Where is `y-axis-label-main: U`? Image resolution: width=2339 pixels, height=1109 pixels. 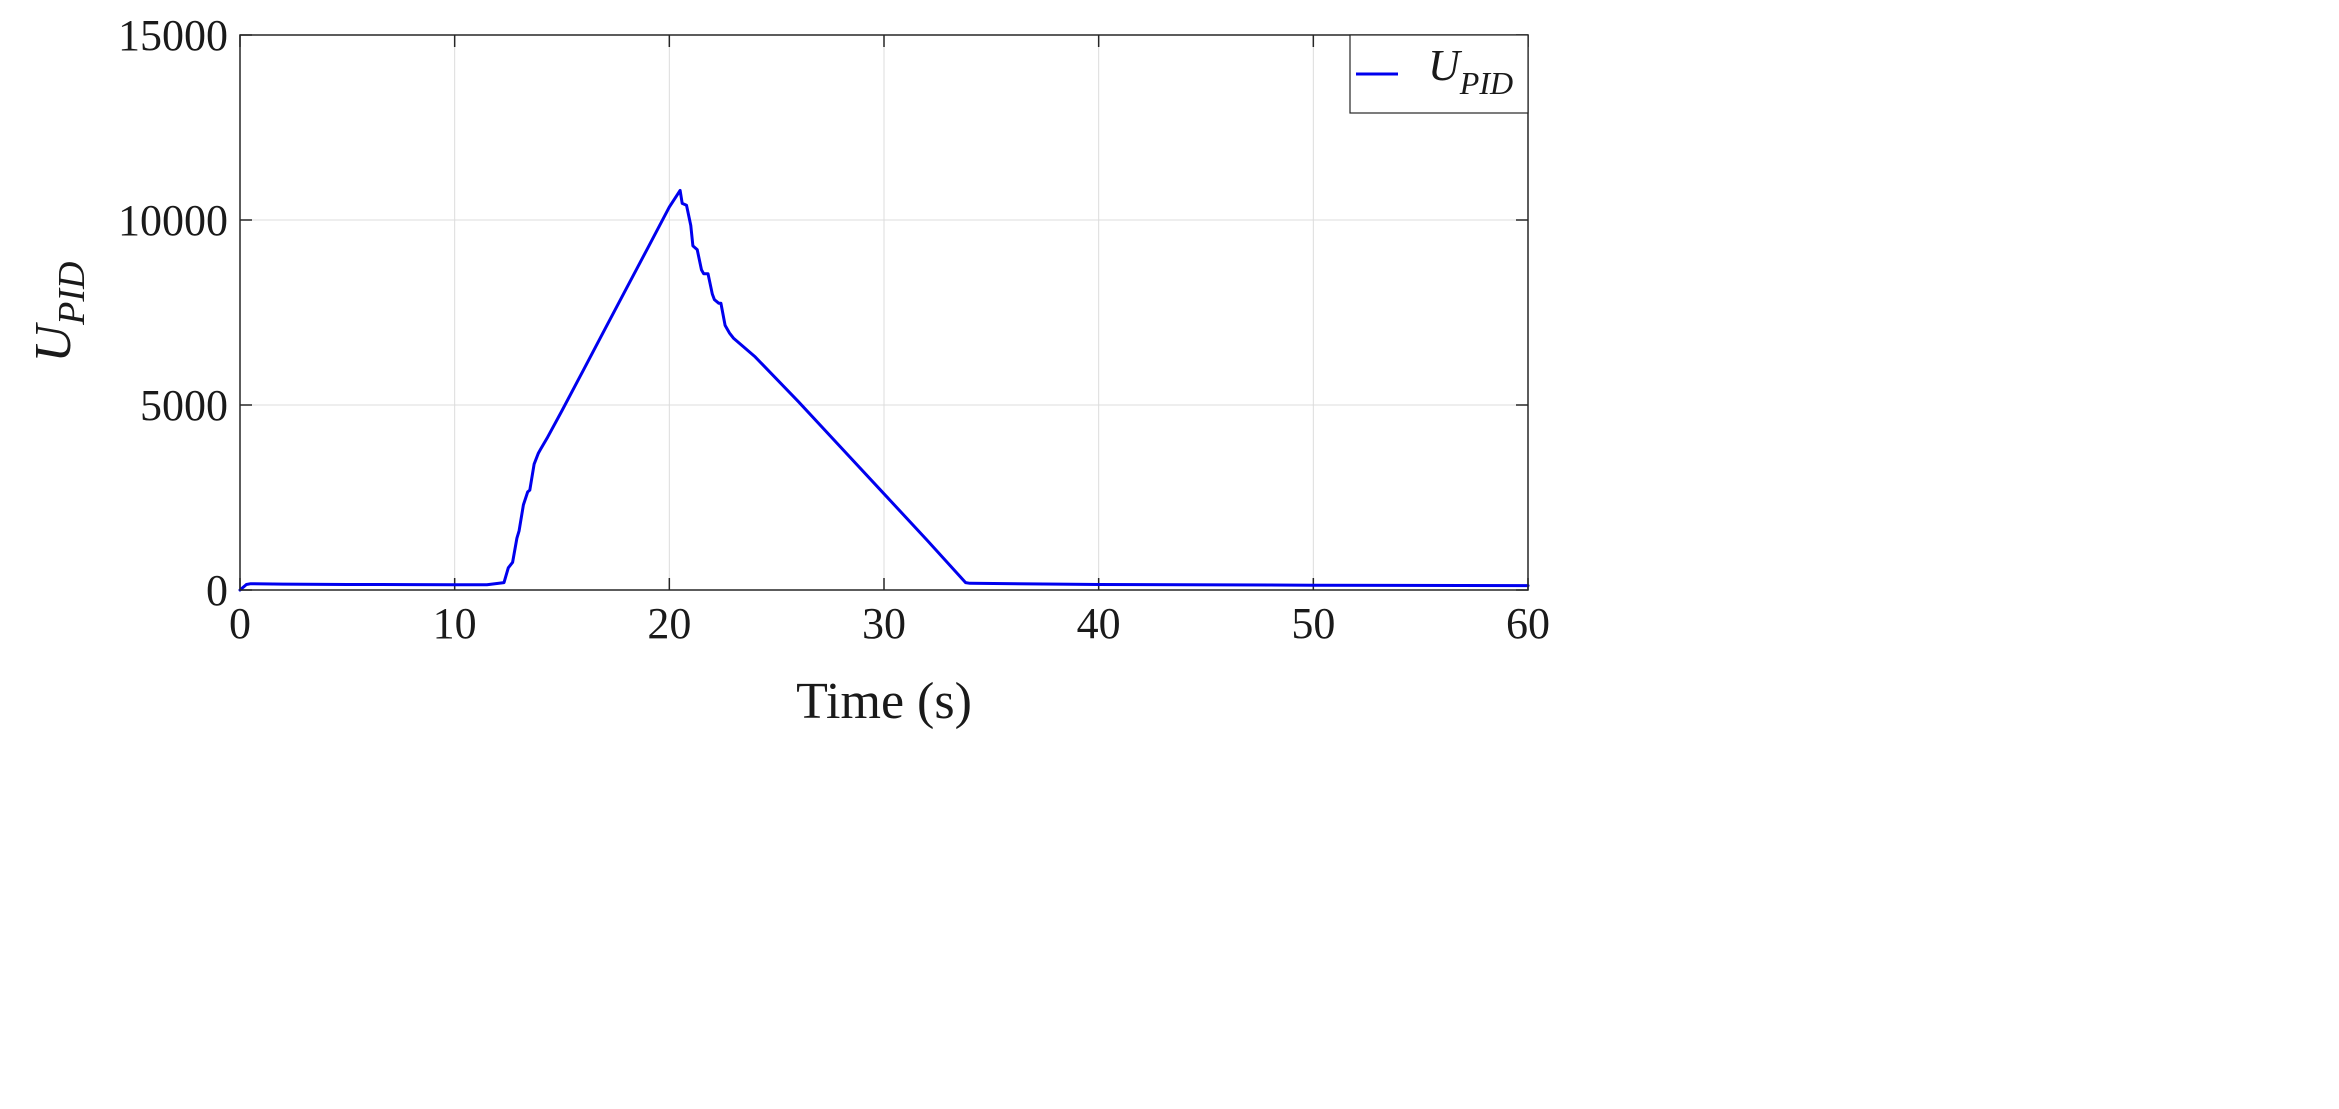
y-axis-label-main: U is located at coordinates (53, 341).